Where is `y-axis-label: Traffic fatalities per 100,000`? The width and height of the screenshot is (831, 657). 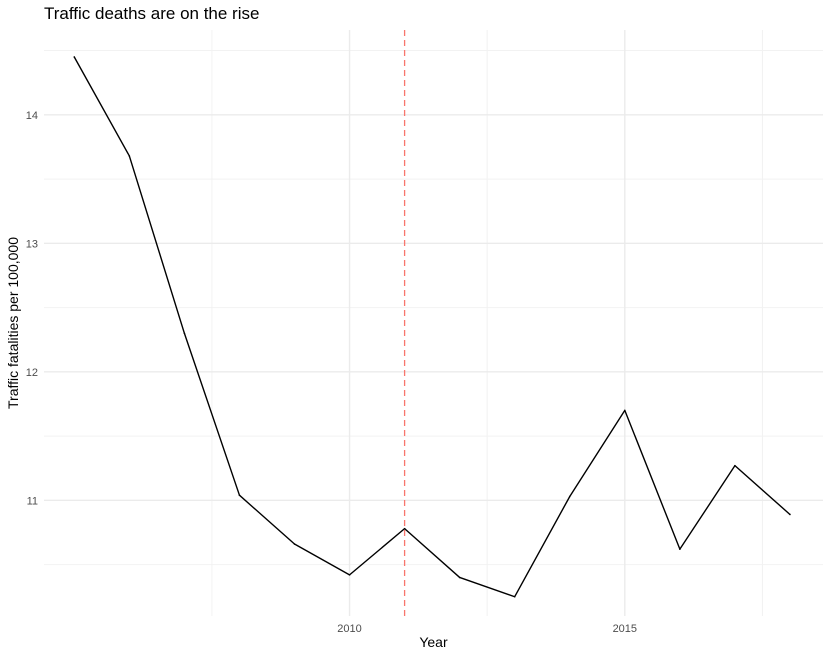
y-axis-label: Traffic fatalities per 100,000 is located at coordinates (13, 323).